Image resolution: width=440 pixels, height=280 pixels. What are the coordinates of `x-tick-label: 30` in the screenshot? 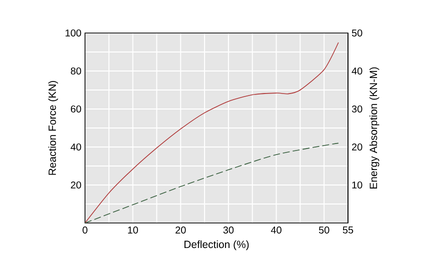 It's located at (228, 230).